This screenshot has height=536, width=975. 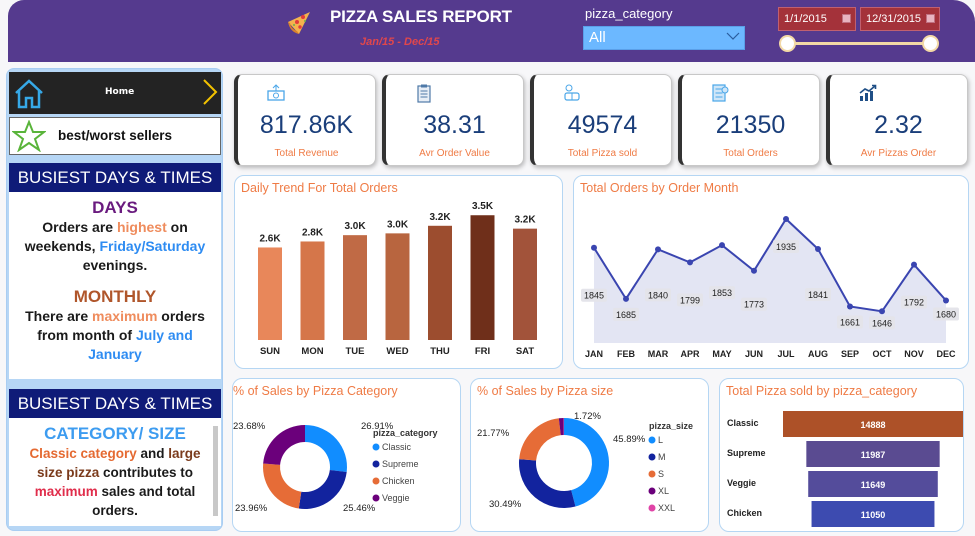 What do you see at coordinates (120, 92) in the screenshot?
I see `nav-home-label: Home` at bounding box center [120, 92].